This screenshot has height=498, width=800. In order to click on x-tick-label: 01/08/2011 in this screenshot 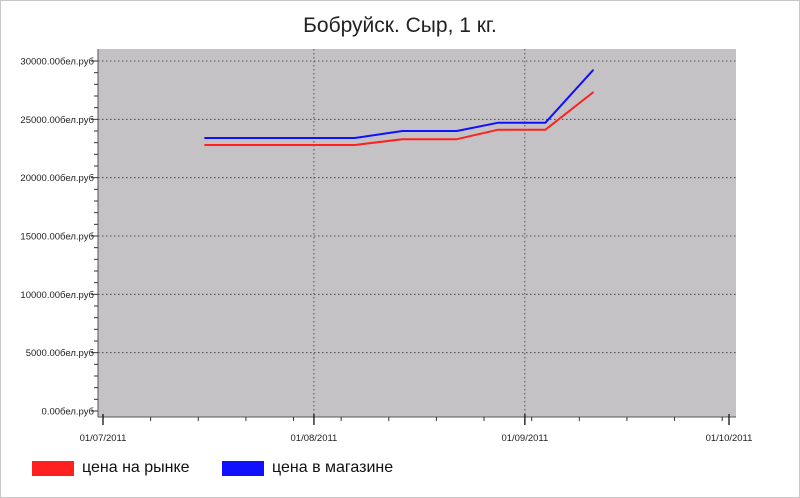, I will do `click(314, 438)`.